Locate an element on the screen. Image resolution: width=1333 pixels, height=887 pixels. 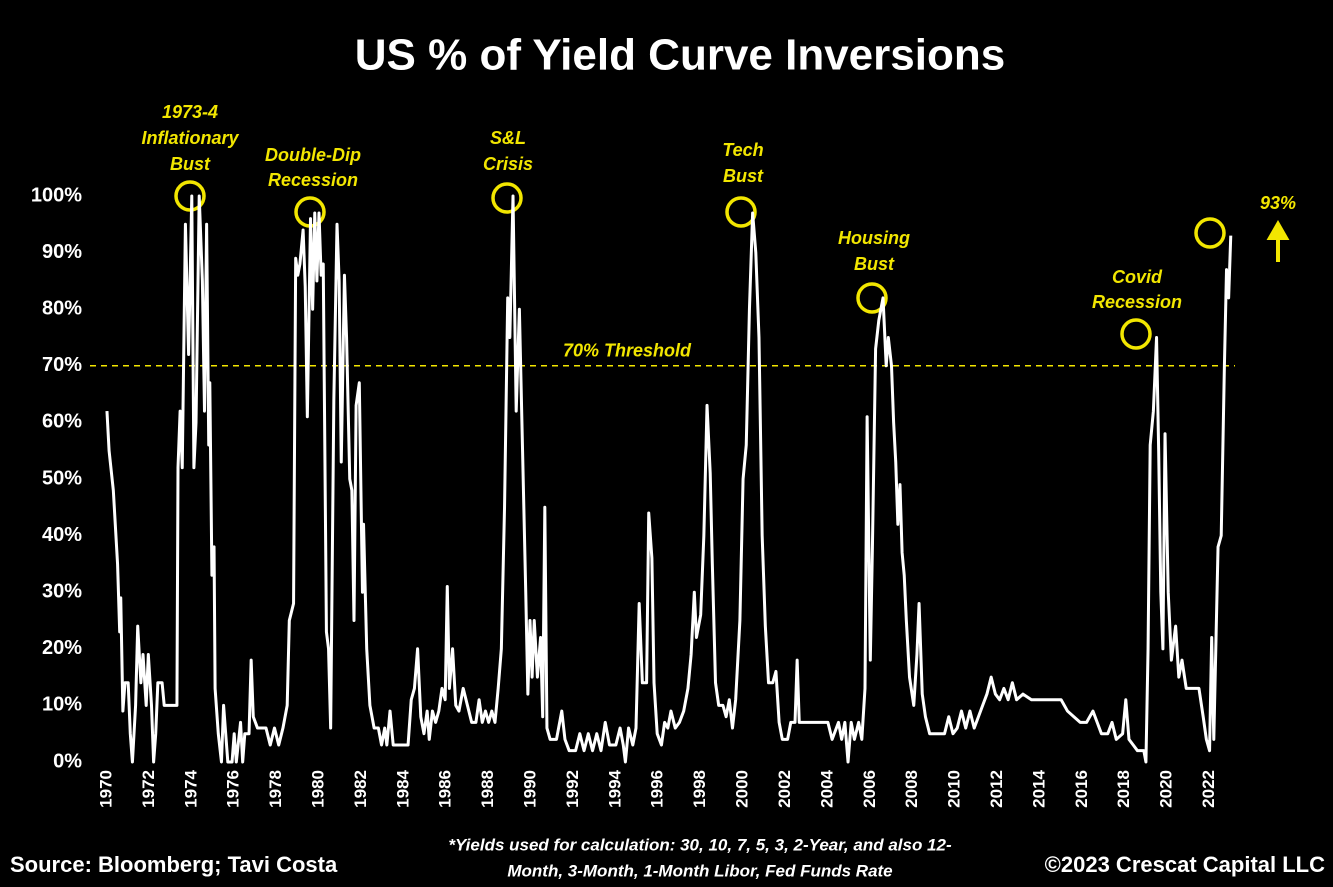
x-tick-label: 2018 is located at coordinates (1123, 789).